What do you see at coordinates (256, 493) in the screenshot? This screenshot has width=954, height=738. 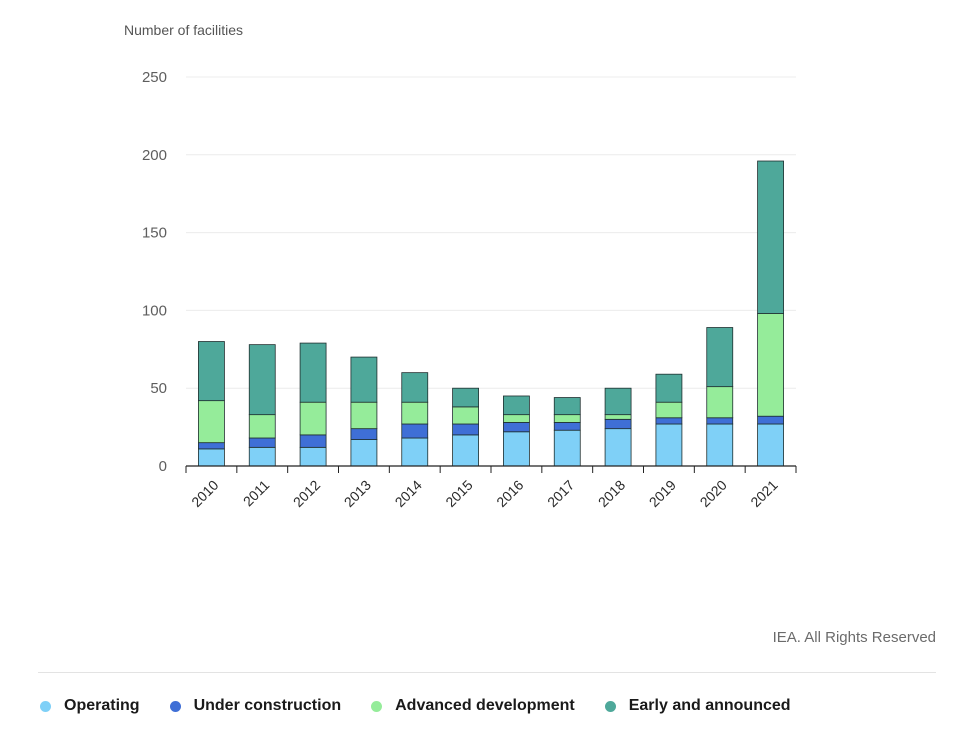 I see `x-tick-label: 2011` at bounding box center [256, 493].